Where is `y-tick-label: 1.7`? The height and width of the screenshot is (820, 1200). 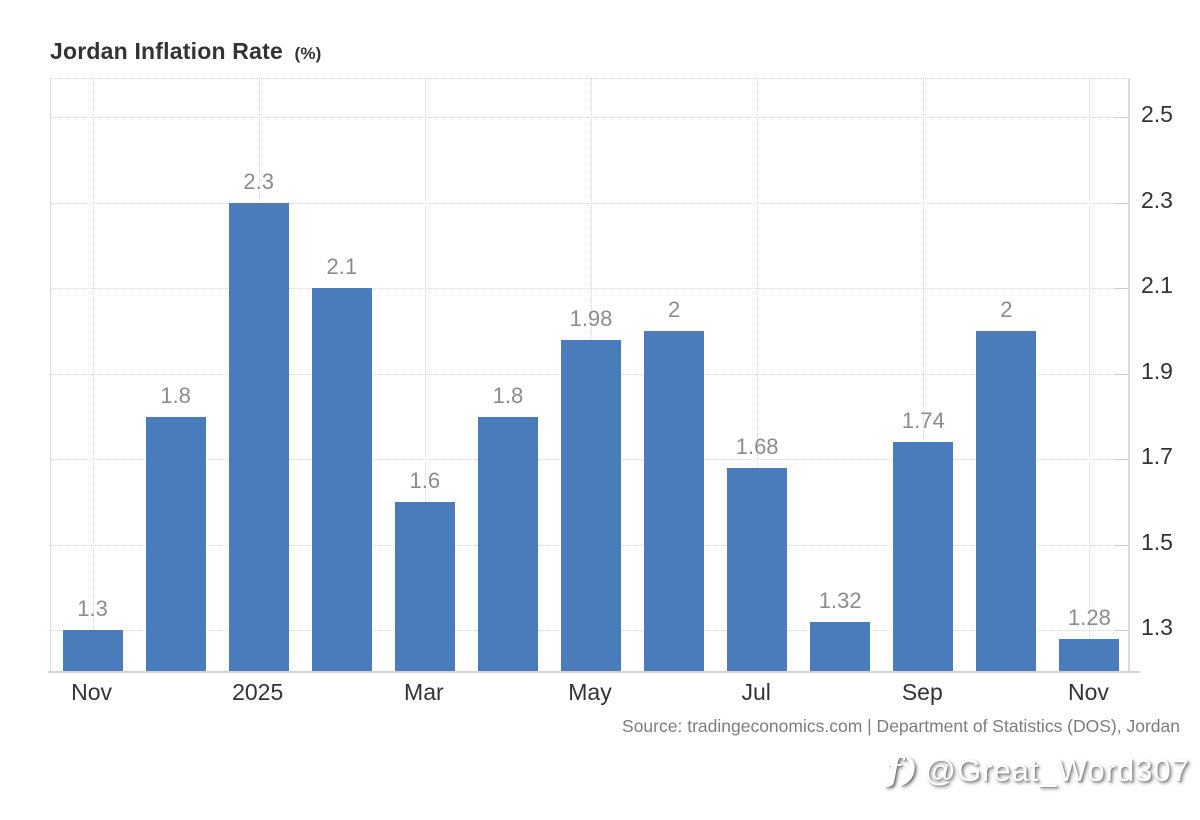
y-tick-label: 1.7 is located at coordinates (1157, 456).